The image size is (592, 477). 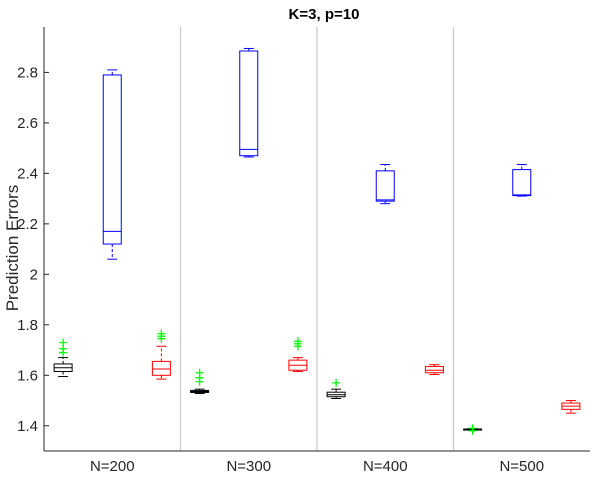 I want to click on y-tick-label: 2, so click(x=34, y=274).